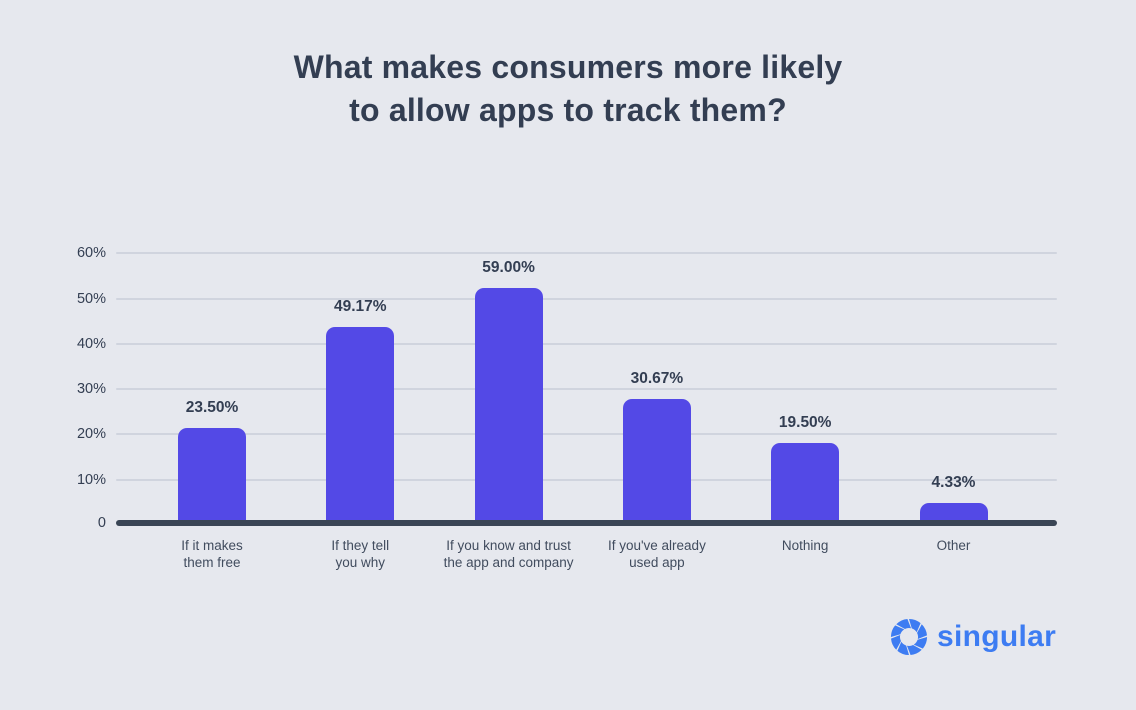 The width and height of the screenshot is (1136, 710). What do you see at coordinates (586, 298) in the screenshot?
I see `gridline-50%` at bounding box center [586, 298].